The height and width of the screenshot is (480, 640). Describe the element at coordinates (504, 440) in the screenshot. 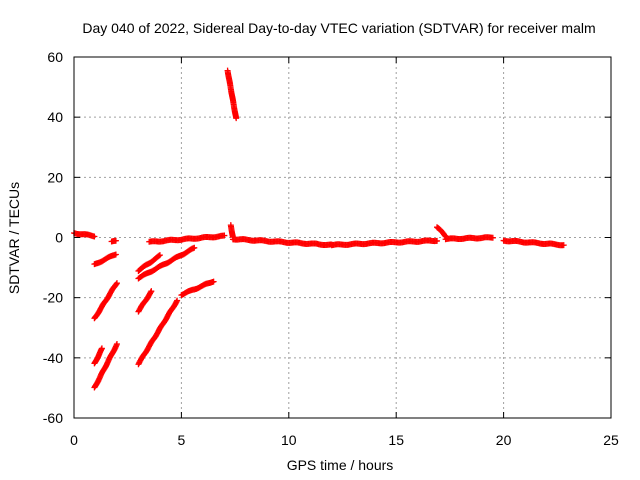

I see `x-tick-label: 20` at that location.